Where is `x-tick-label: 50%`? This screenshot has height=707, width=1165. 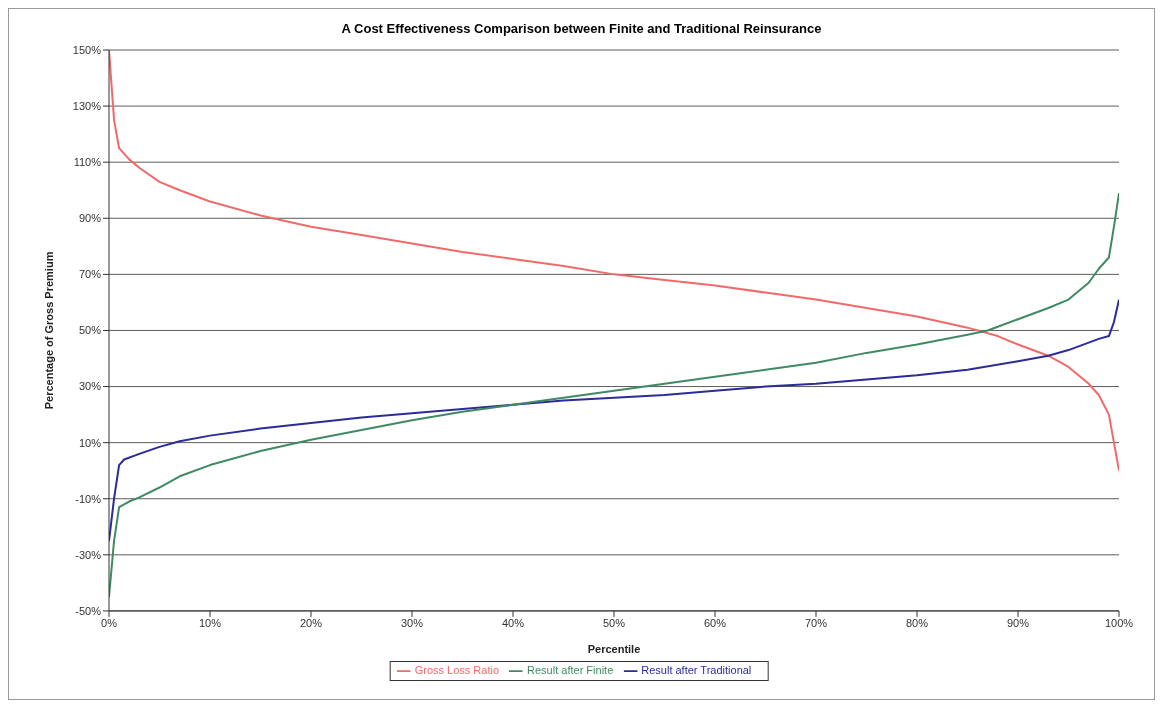 x-tick-label: 50% is located at coordinates (614, 622).